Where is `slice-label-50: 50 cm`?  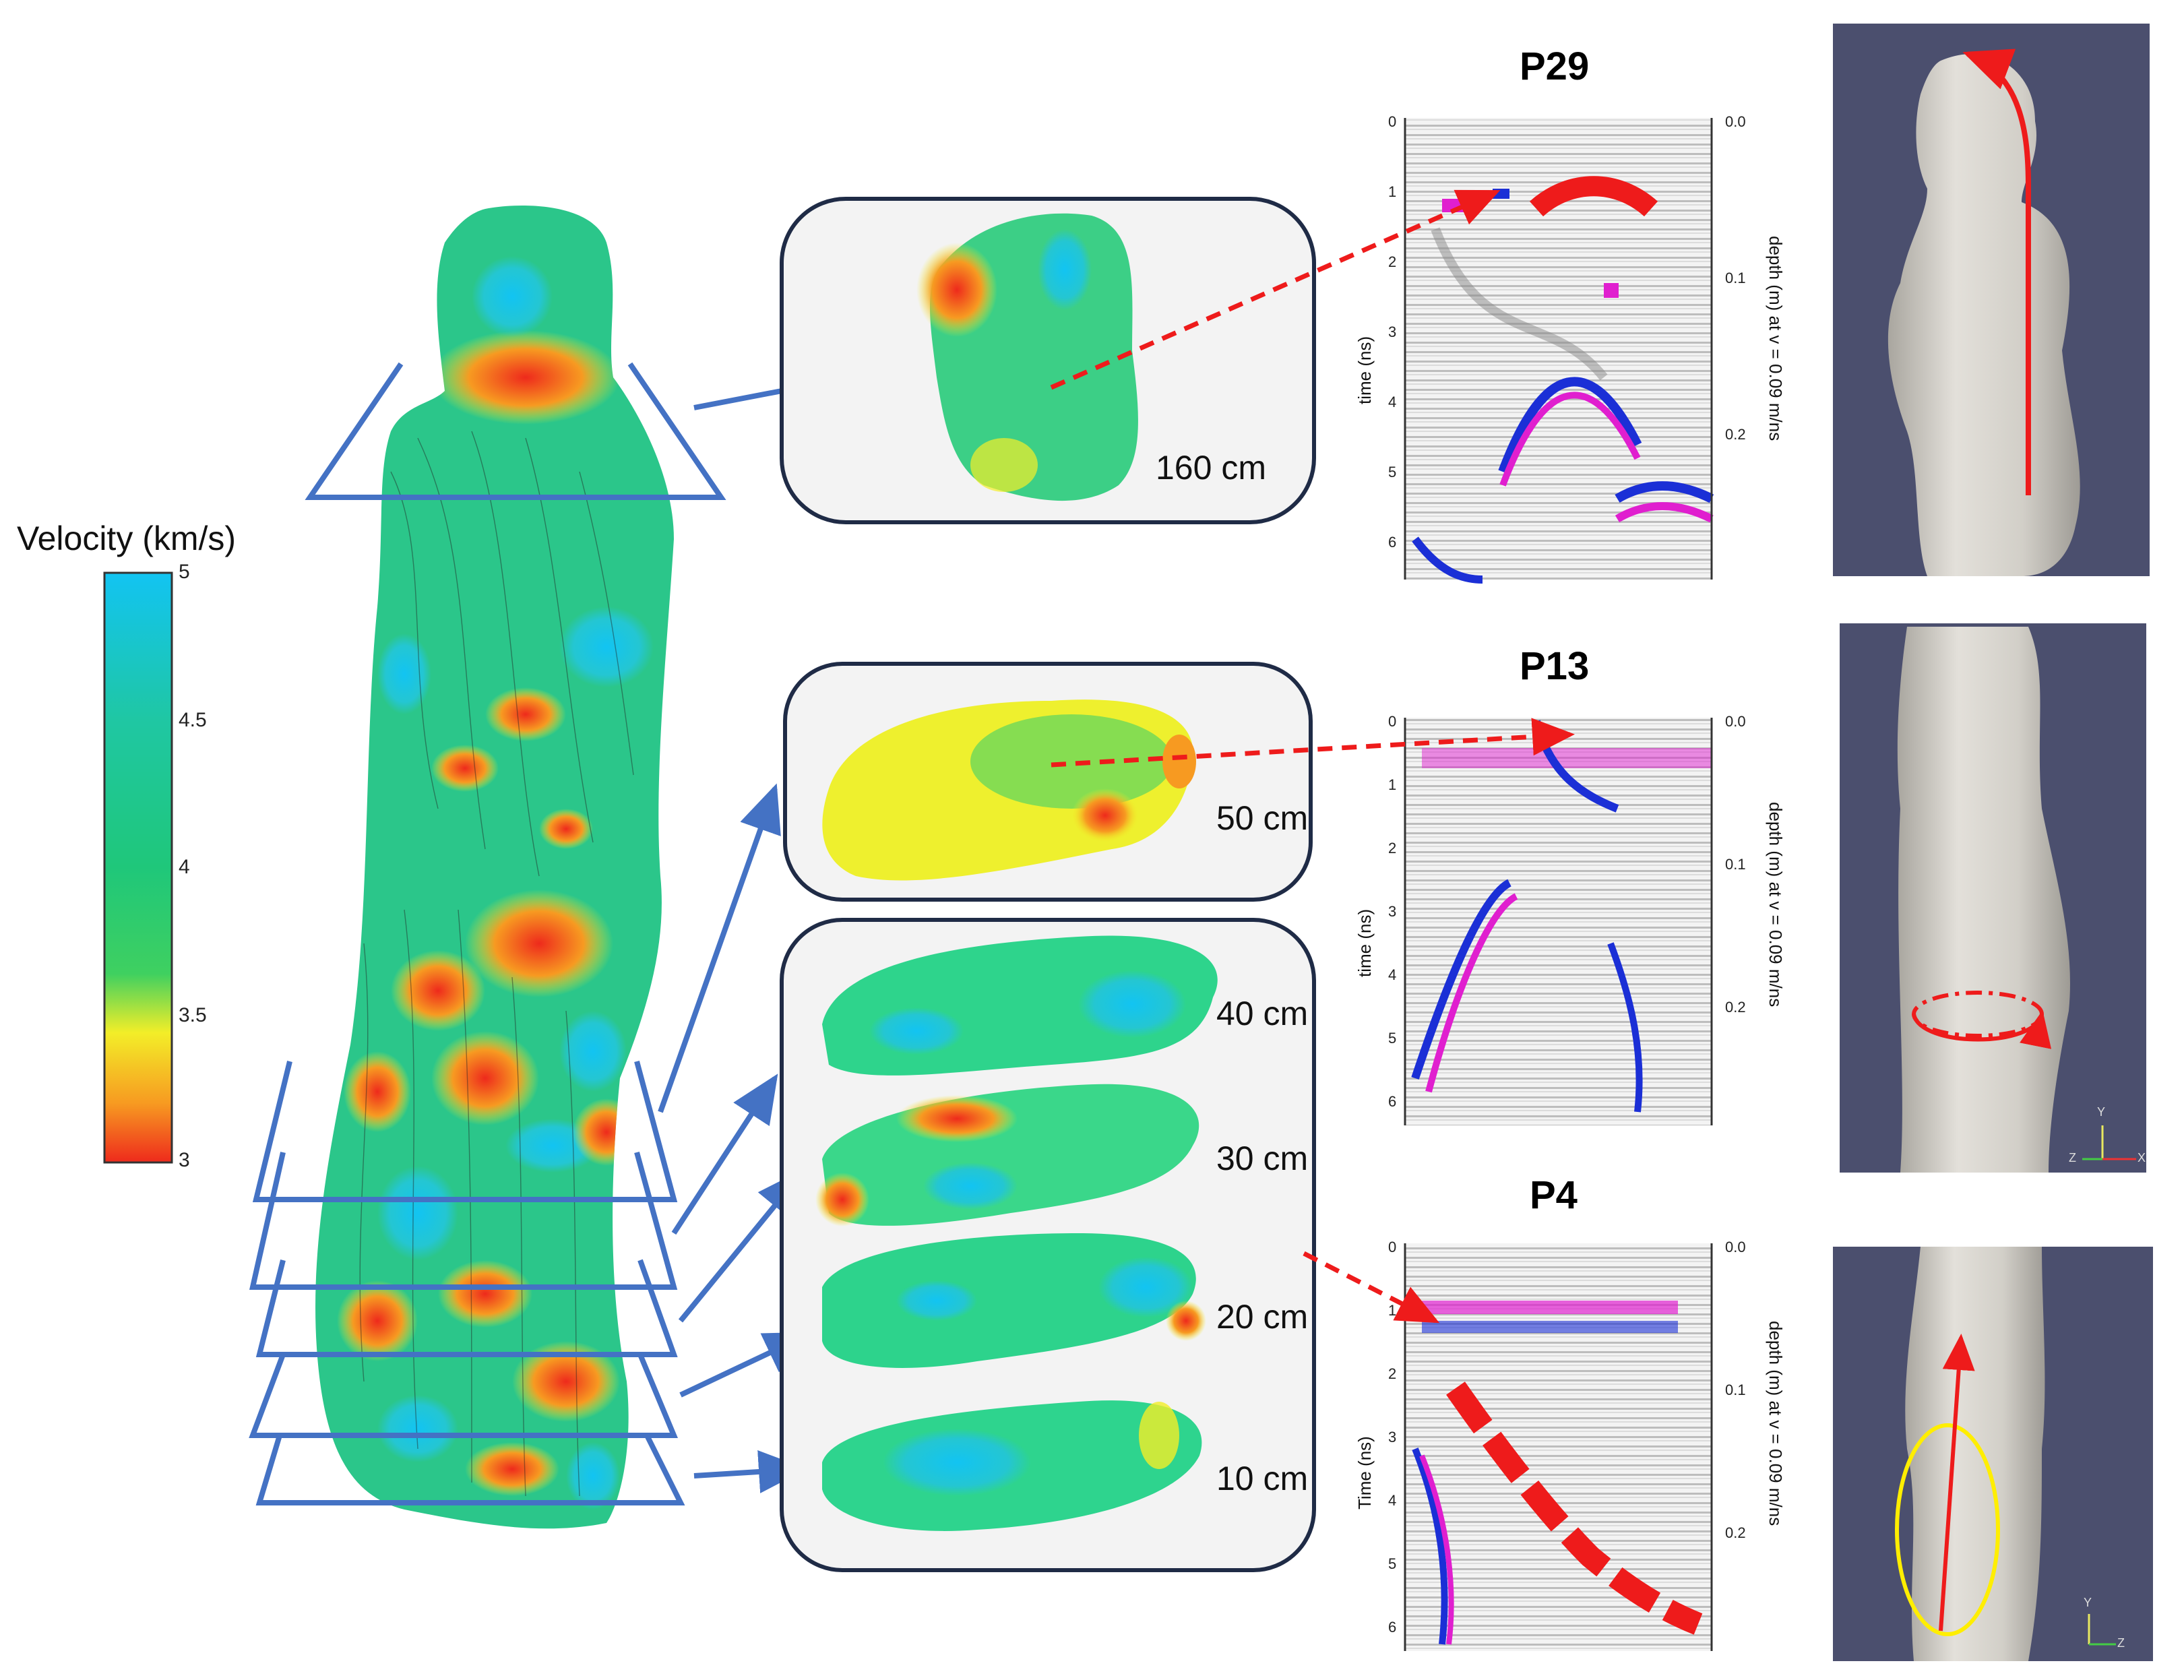
slice-label-50: 50 cm is located at coordinates (1262, 818).